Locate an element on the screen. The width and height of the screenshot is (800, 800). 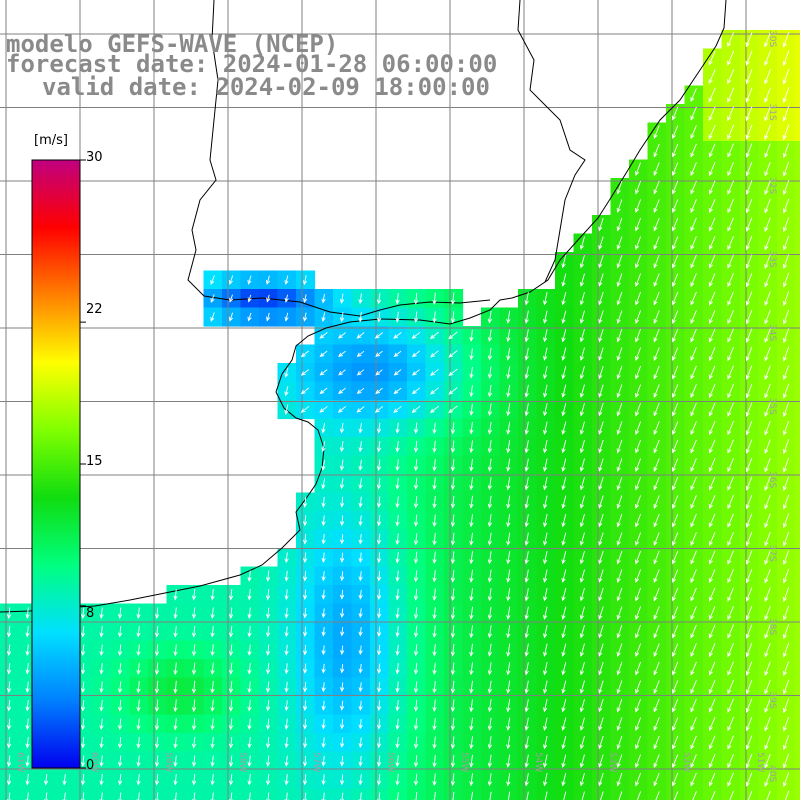
latitude-labels: 30S 31S 32S 33S 34S 35S 36S 37S 38S 39S 40S is located at coordinates (772, 406).